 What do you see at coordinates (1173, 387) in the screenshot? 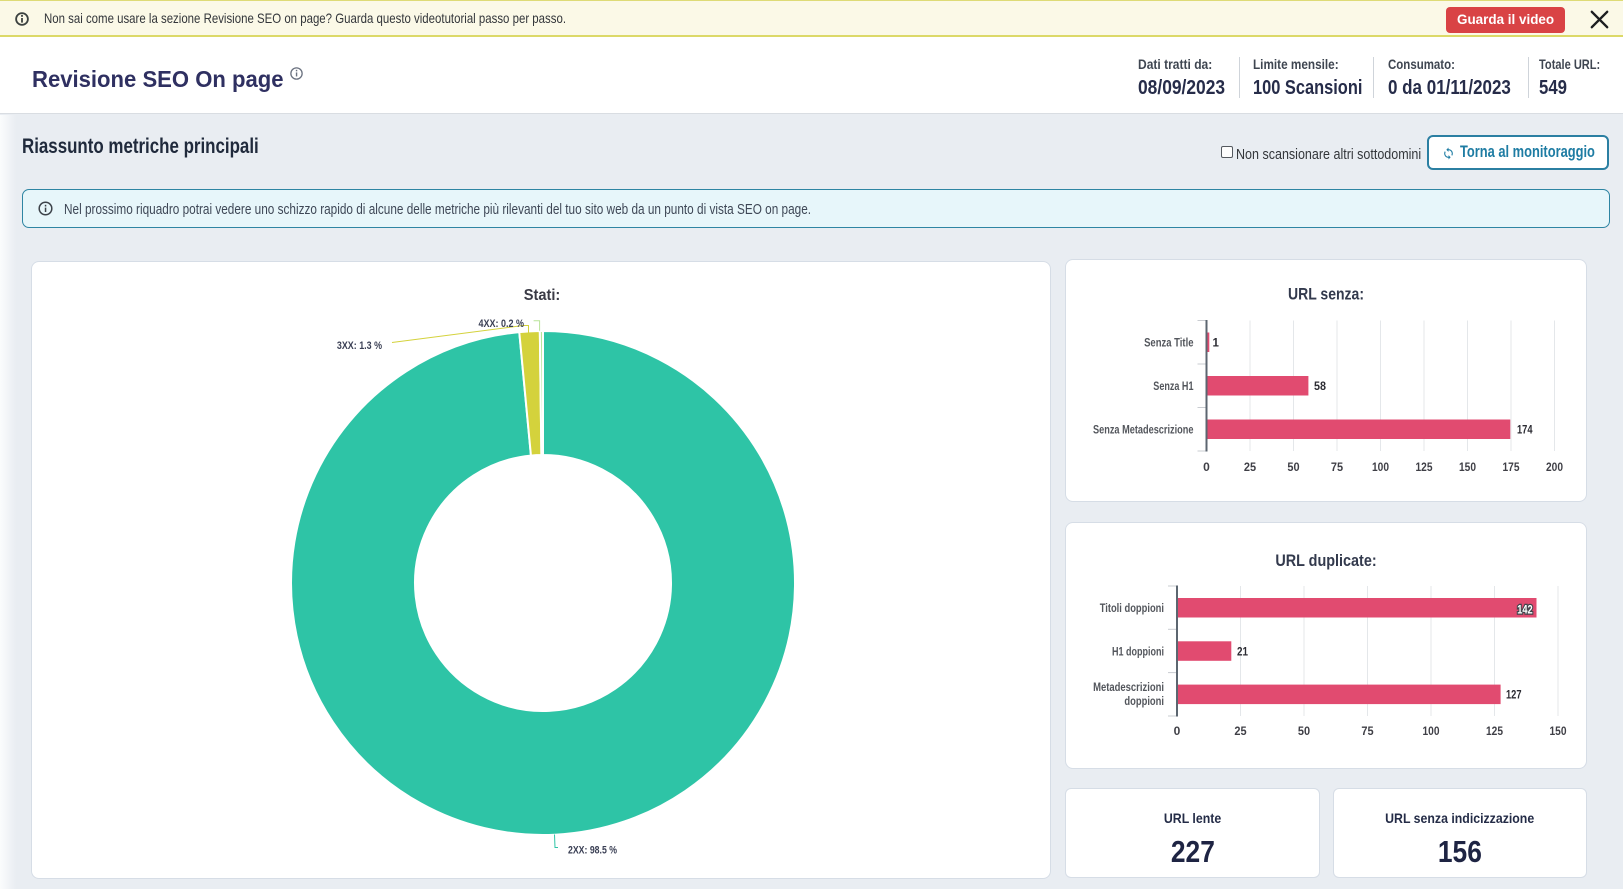
I see `svg-text: Senza H1` at bounding box center [1173, 387].